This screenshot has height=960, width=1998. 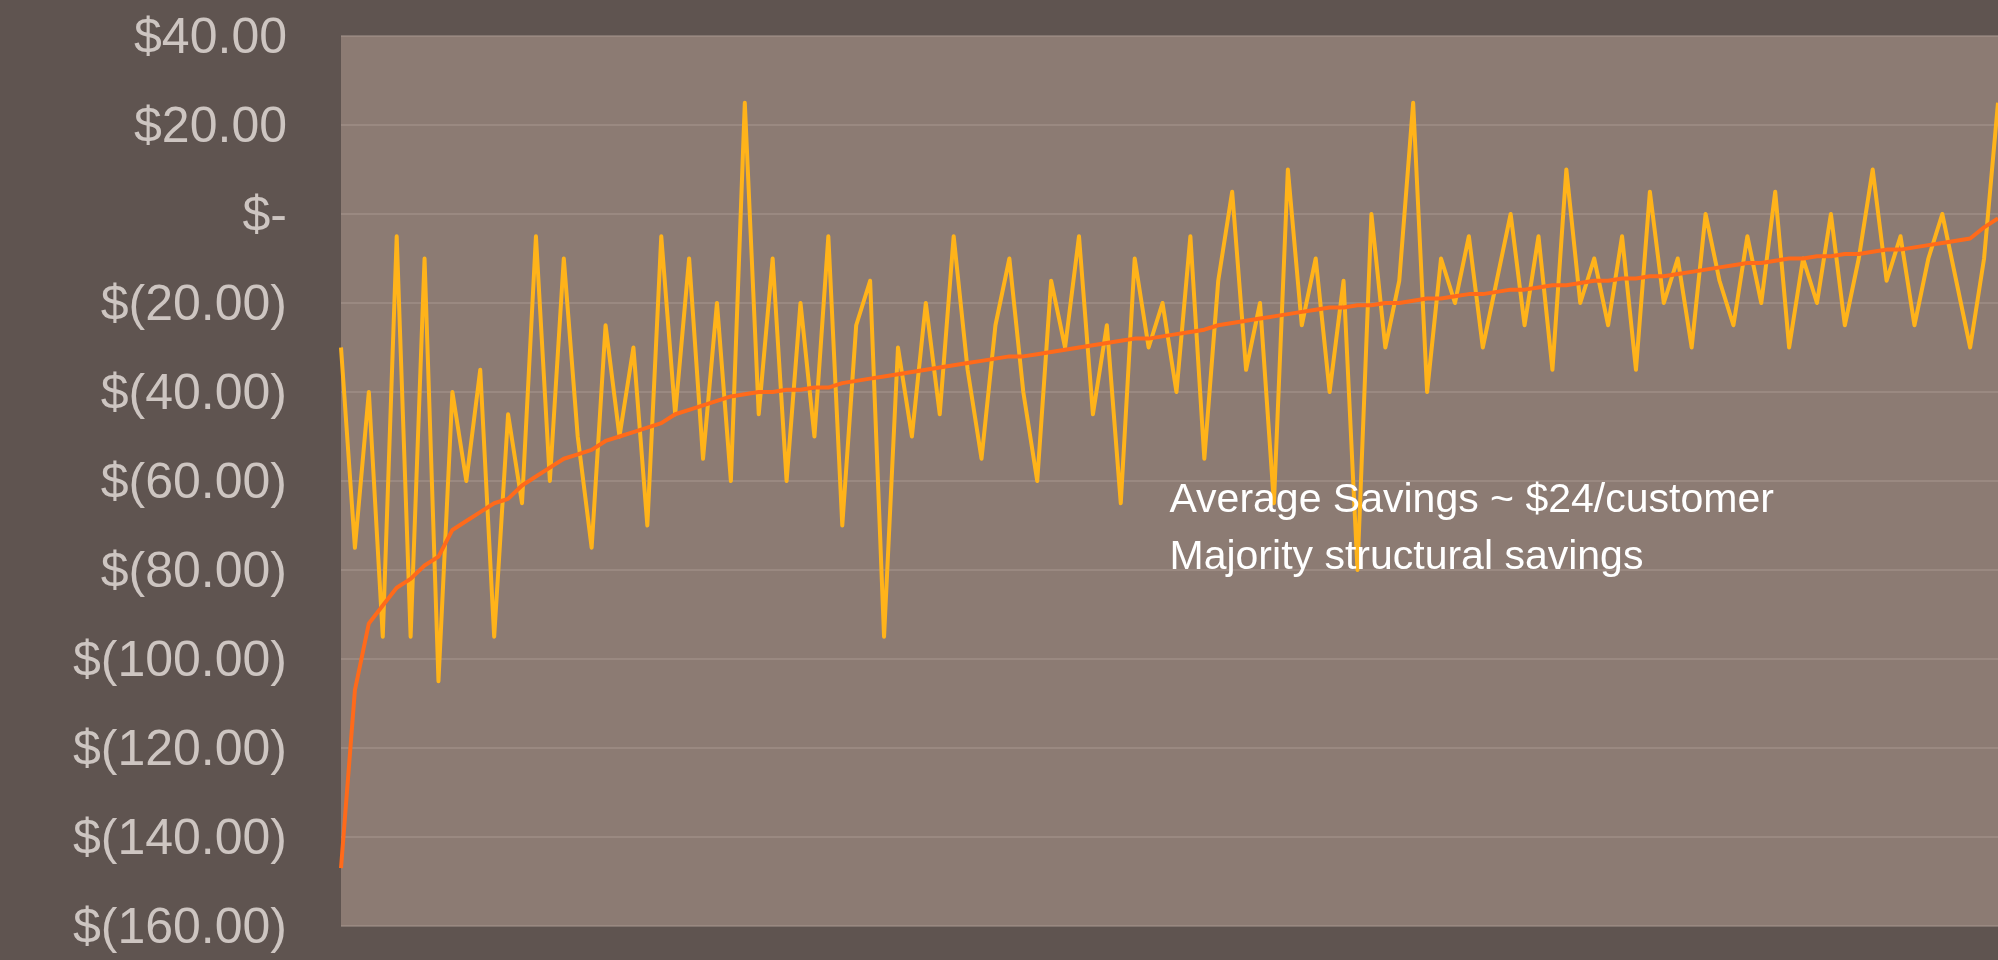 What do you see at coordinates (193, 569) in the screenshot?
I see `y-tick-label: $(80.00)` at bounding box center [193, 569].